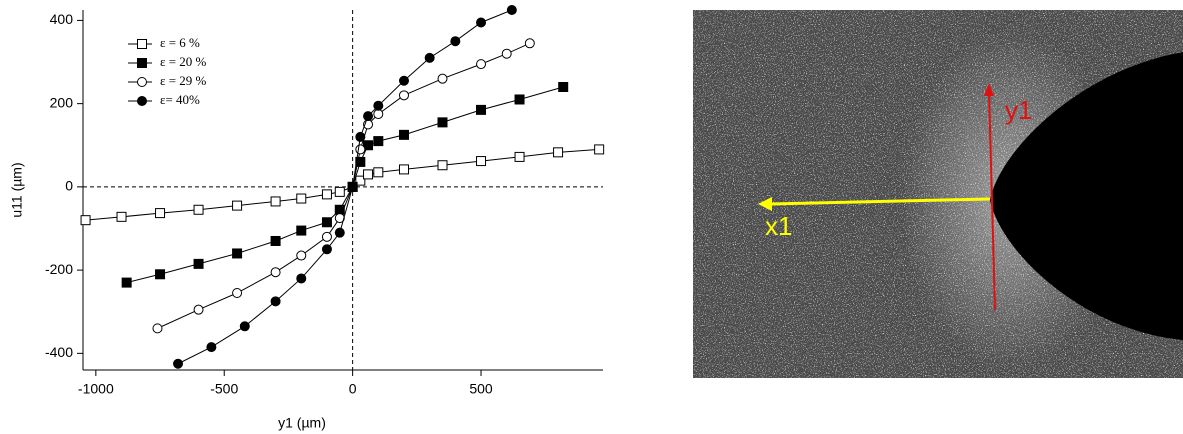  What do you see at coordinates (1018, 110) in the screenshot?
I see `y-arrow-label: y1` at bounding box center [1018, 110].